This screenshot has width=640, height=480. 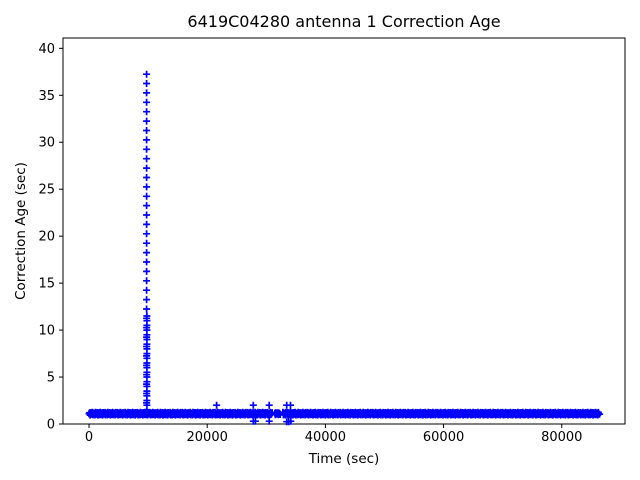 I want to click on y-tick-label: 0, so click(x=51, y=425).